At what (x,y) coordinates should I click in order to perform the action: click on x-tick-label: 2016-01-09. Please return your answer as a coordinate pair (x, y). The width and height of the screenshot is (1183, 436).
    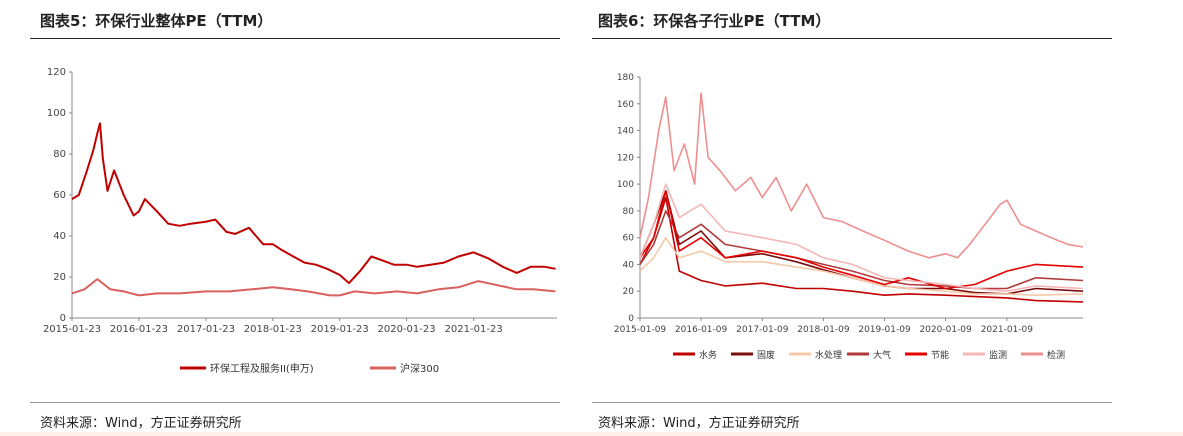
    Looking at the image, I should click on (701, 330).